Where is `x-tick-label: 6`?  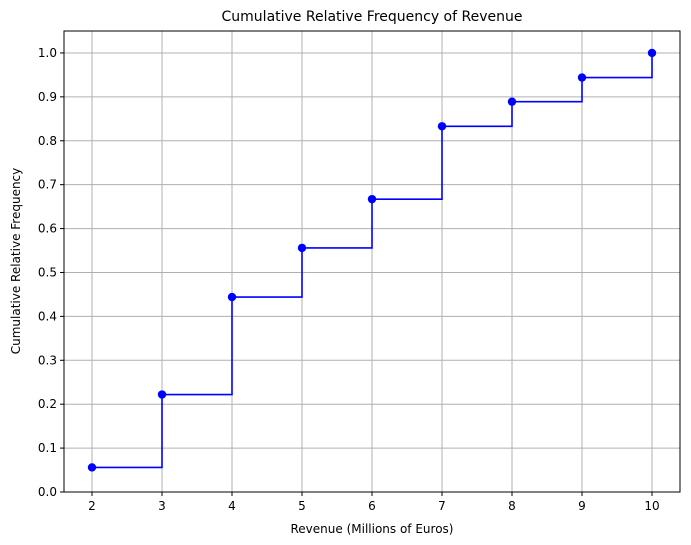 x-tick-label: 6 is located at coordinates (372, 506).